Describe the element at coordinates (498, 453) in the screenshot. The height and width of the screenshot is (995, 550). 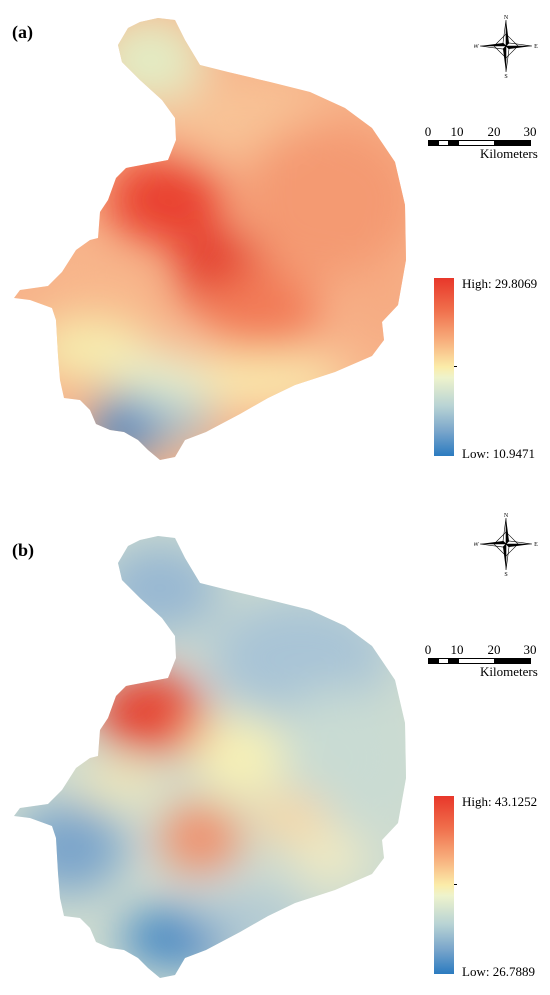
I see `legend-low: Low: 10.9471` at that location.